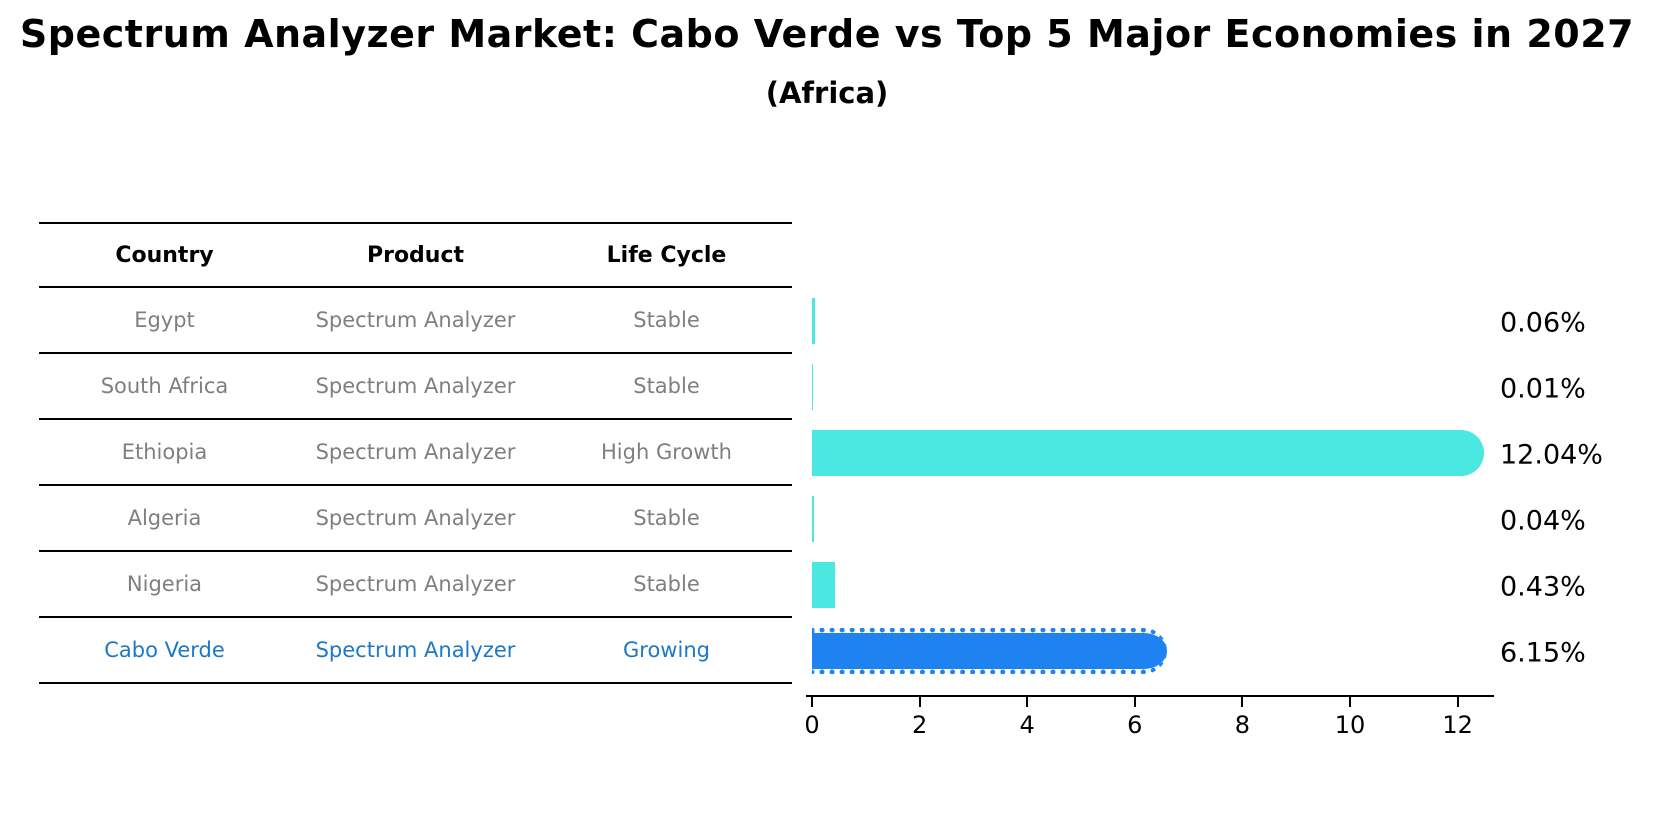 The image size is (1654, 823). Describe the element at coordinates (1457, 725) in the screenshot. I see `x-tick-label-12: 12` at that location.